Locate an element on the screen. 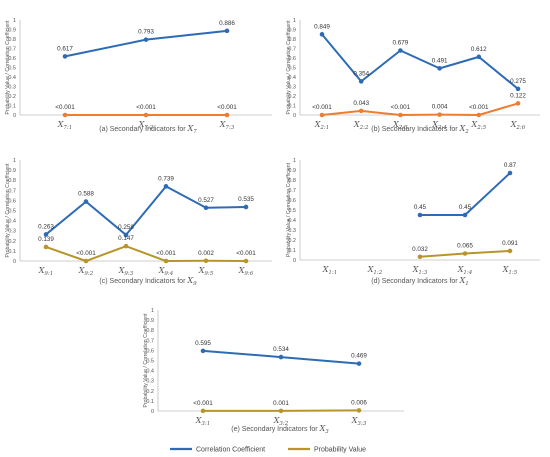 The height and width of the screenshot is (457, 550). probability-data-label: 0.147 is located at coordinates (126, 238).